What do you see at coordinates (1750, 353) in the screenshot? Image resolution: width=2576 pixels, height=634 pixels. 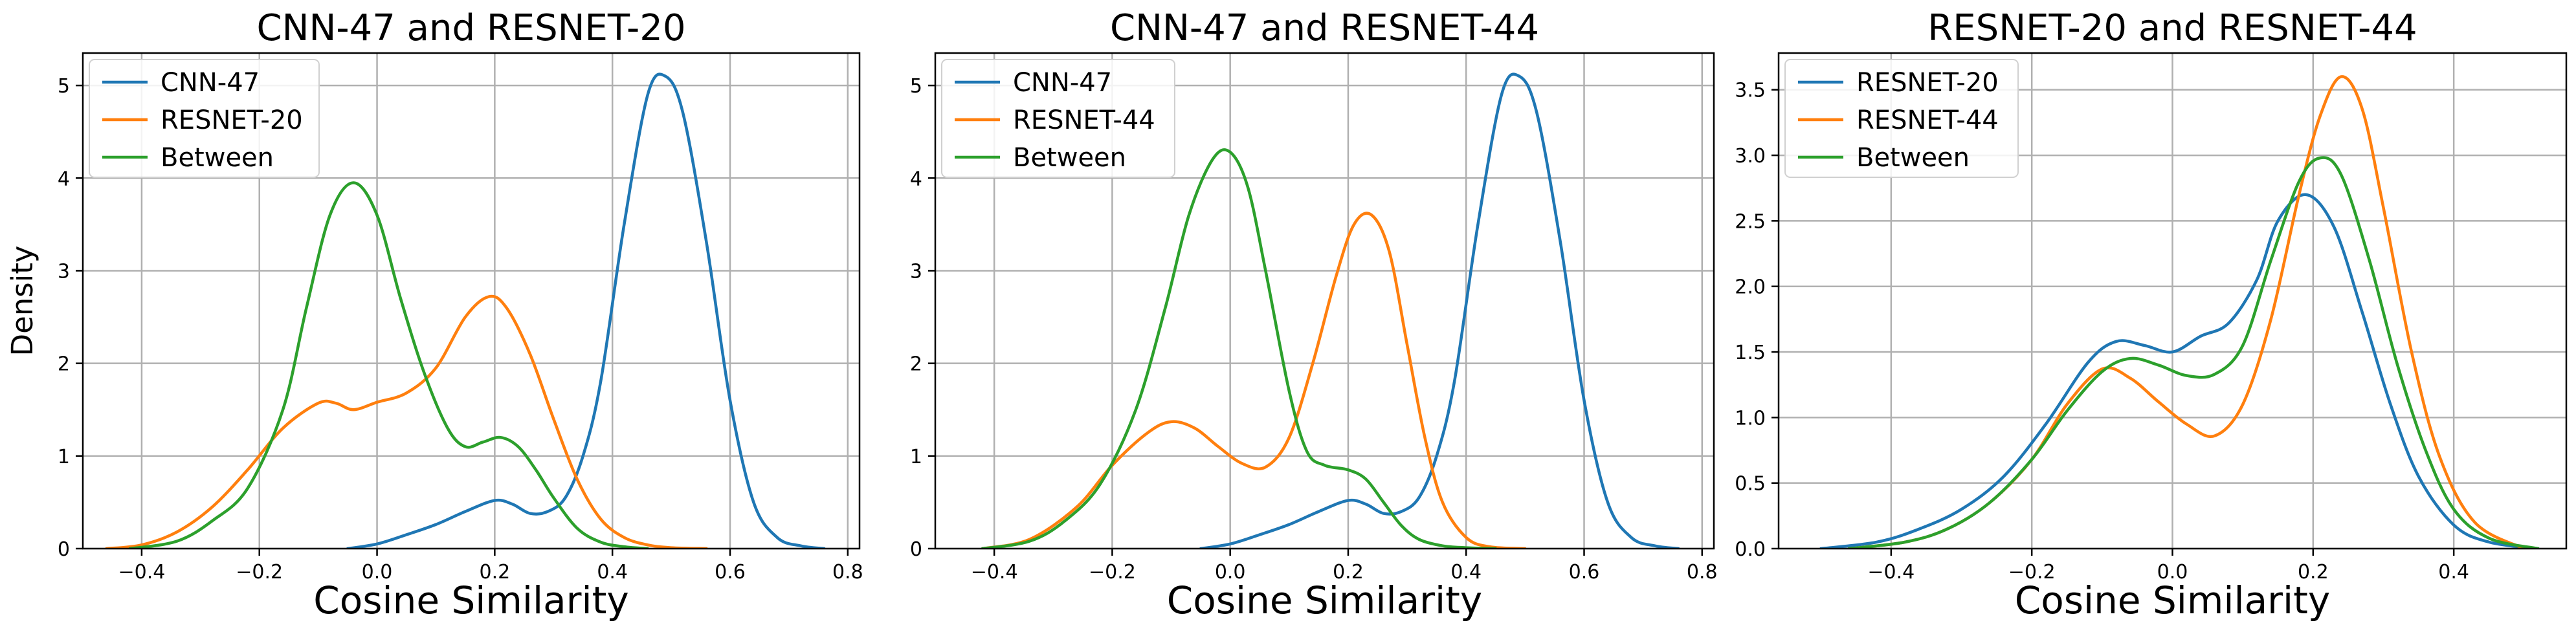 I see `y-tick-label: 1.5` at bounding box center [1750, 353].